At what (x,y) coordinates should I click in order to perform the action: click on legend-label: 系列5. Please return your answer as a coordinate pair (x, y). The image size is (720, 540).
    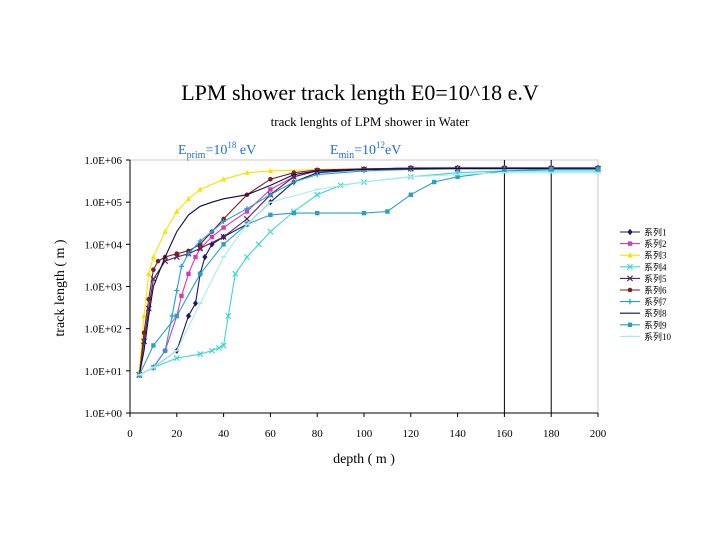
    Looking at the image, I should click on (655, 278).